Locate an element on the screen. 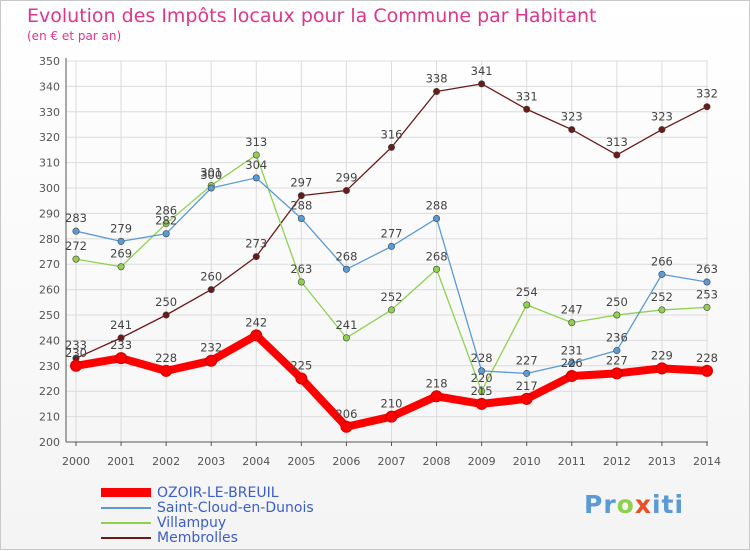 This screenshot has height=551, width=750. x-tick-label: 2009 is located at coordinates (482, 461).